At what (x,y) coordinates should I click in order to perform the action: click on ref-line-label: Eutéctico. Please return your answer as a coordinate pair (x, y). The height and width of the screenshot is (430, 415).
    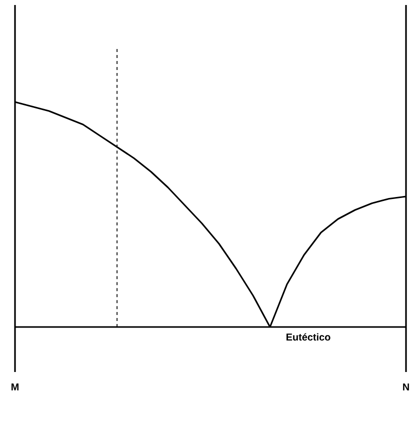
    Looking at the image, I should click on (308, 337).